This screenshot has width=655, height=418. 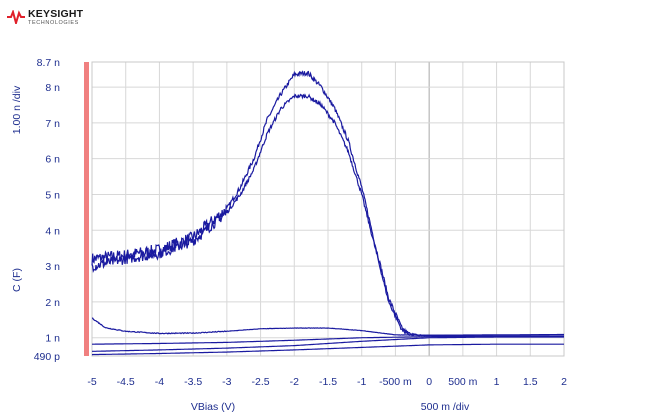 I want to click on y-axis-label: C (F), so click(x=17, y=280).